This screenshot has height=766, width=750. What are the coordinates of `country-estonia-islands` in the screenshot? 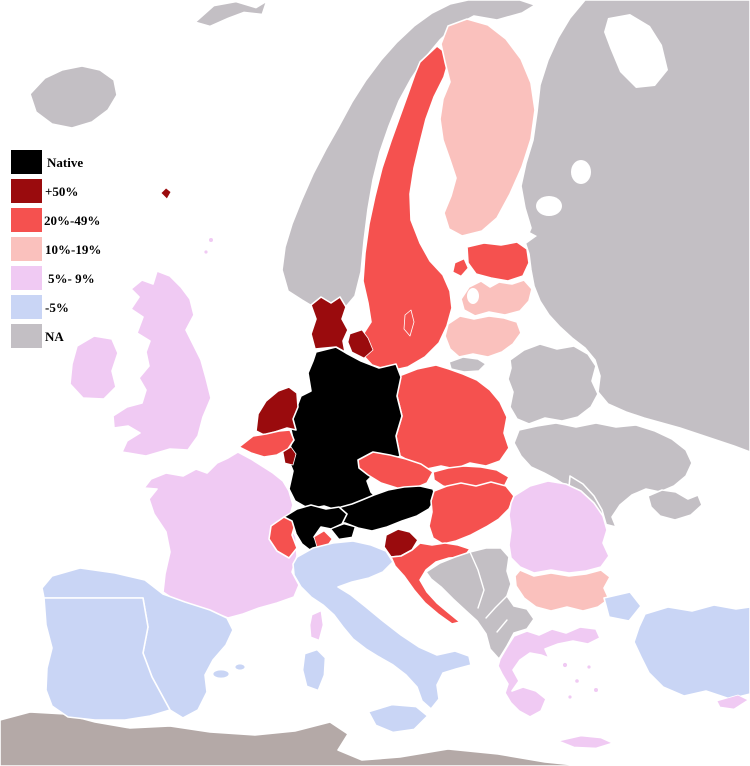 It's located at (460, 267).